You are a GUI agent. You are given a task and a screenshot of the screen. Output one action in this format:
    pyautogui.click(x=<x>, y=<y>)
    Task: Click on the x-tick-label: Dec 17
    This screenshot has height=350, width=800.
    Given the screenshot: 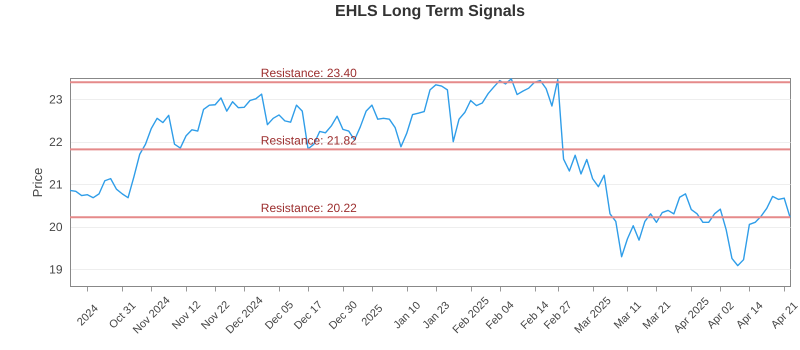 What is the action you would take?
    pyautogui.click(x=309, y=315)
    